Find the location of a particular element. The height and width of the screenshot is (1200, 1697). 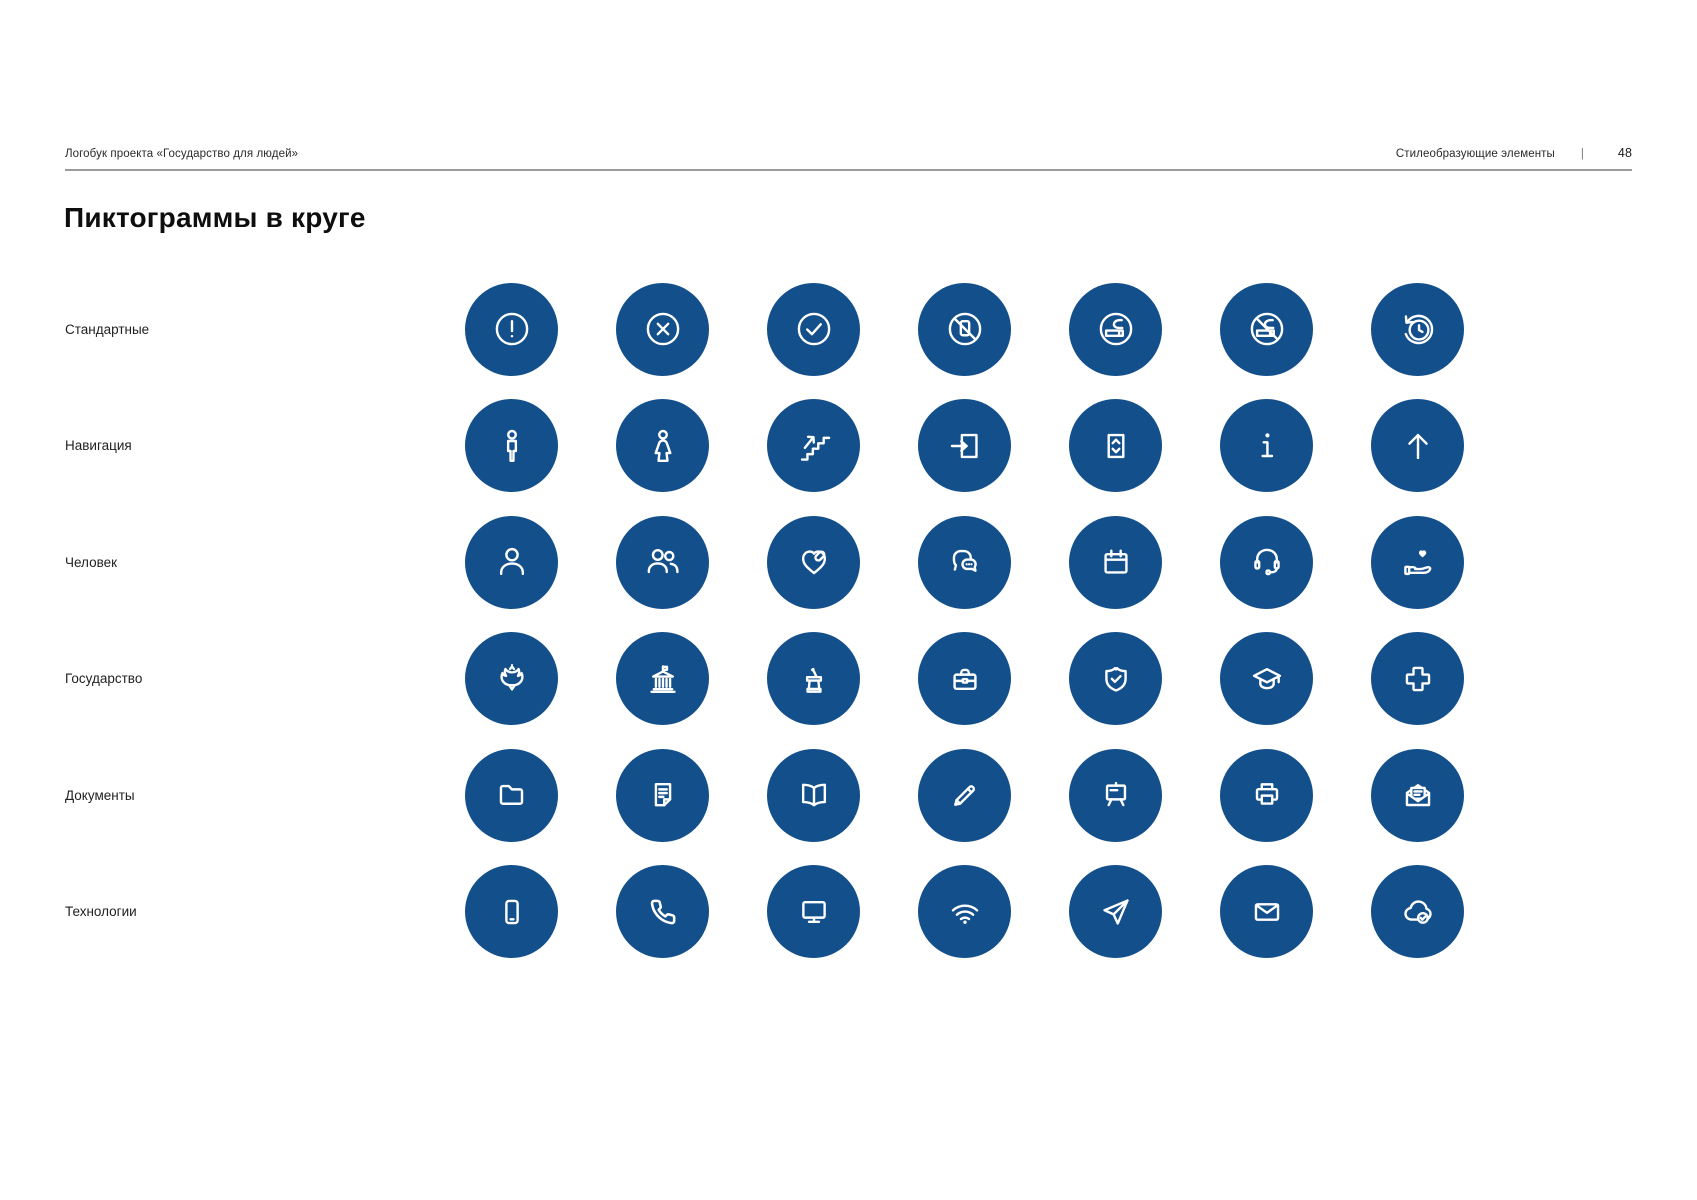

presentation-board-icon is located at coordinates (1115, 794).